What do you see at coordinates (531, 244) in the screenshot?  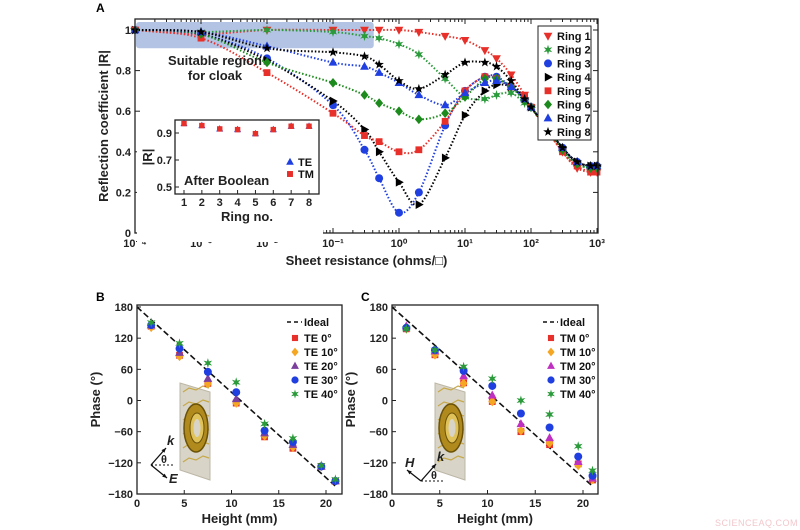 I see `x-tick-label: 10²` at bounding box center [531, 244].